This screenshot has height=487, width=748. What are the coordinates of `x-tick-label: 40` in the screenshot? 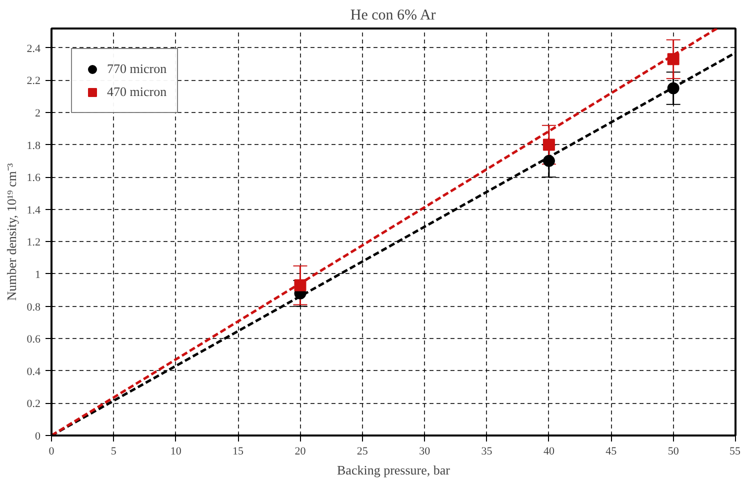 It's located at (549, 452).